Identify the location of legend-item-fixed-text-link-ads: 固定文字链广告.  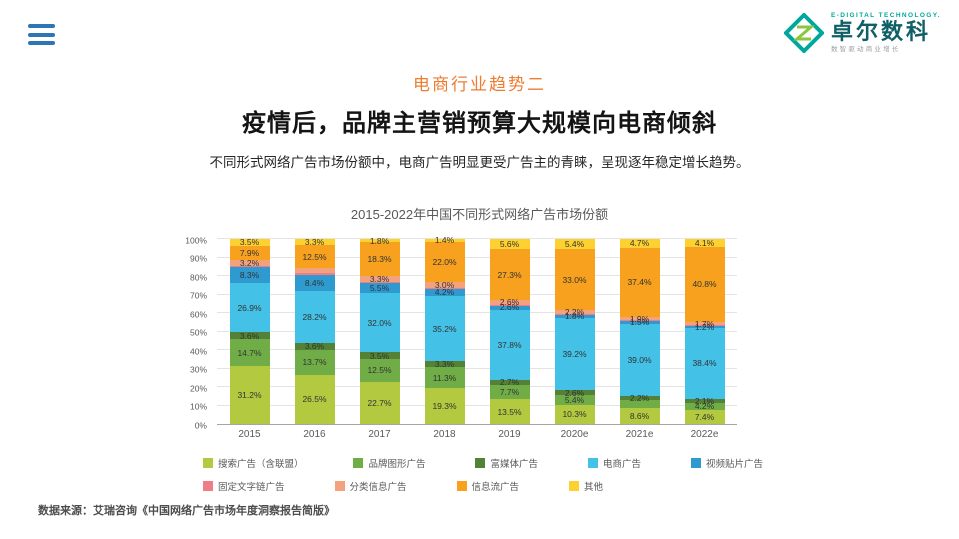
(244, 486).